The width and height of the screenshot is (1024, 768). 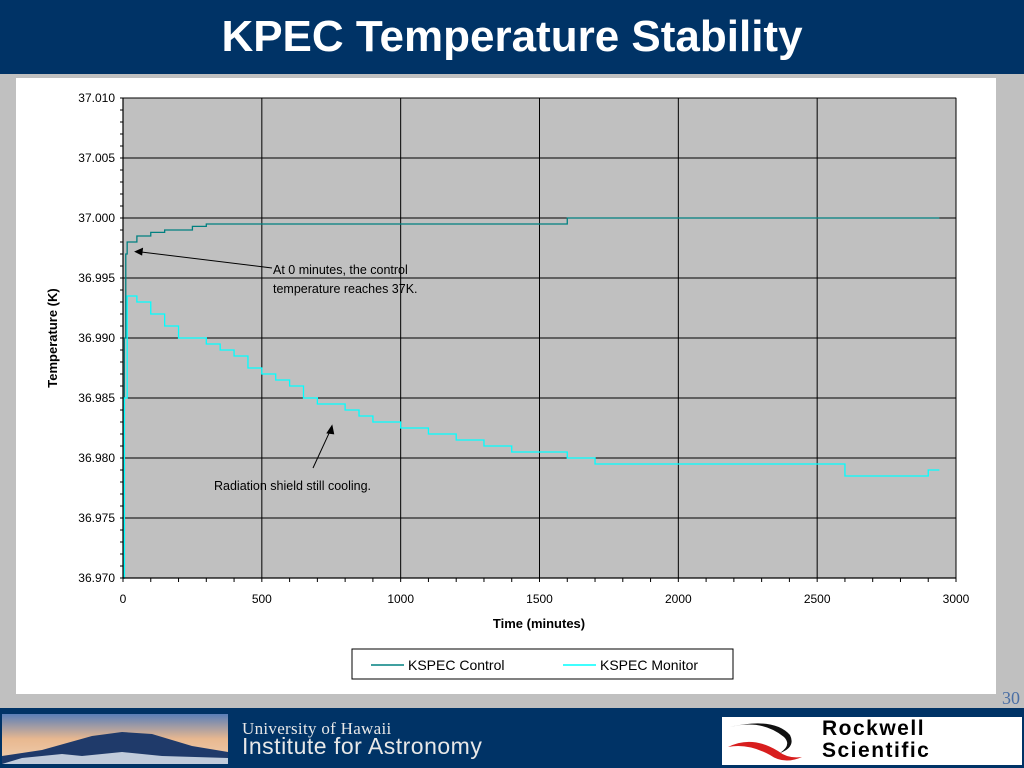 I want to click on y-tick-label: 37.005, so click(x=96, y=158).